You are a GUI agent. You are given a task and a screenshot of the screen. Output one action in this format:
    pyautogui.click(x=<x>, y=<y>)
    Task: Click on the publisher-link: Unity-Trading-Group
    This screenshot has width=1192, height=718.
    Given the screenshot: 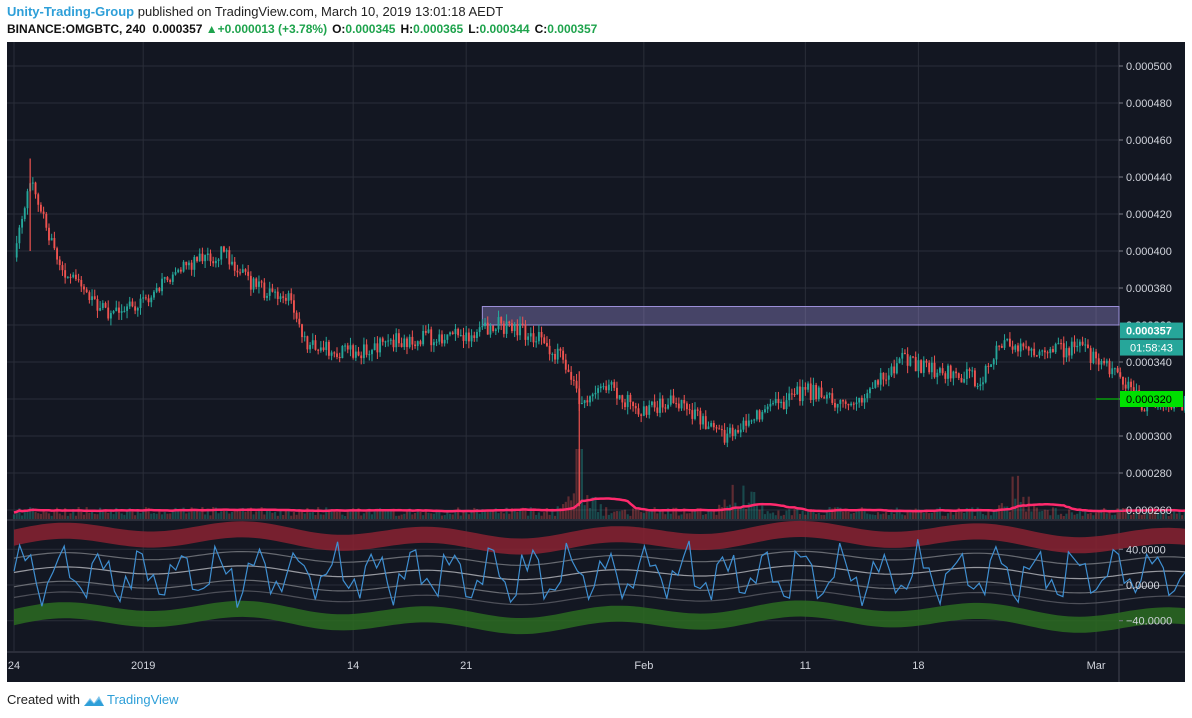 What is the action you would take?
    pyautogui.click(x=71, y=11)
    